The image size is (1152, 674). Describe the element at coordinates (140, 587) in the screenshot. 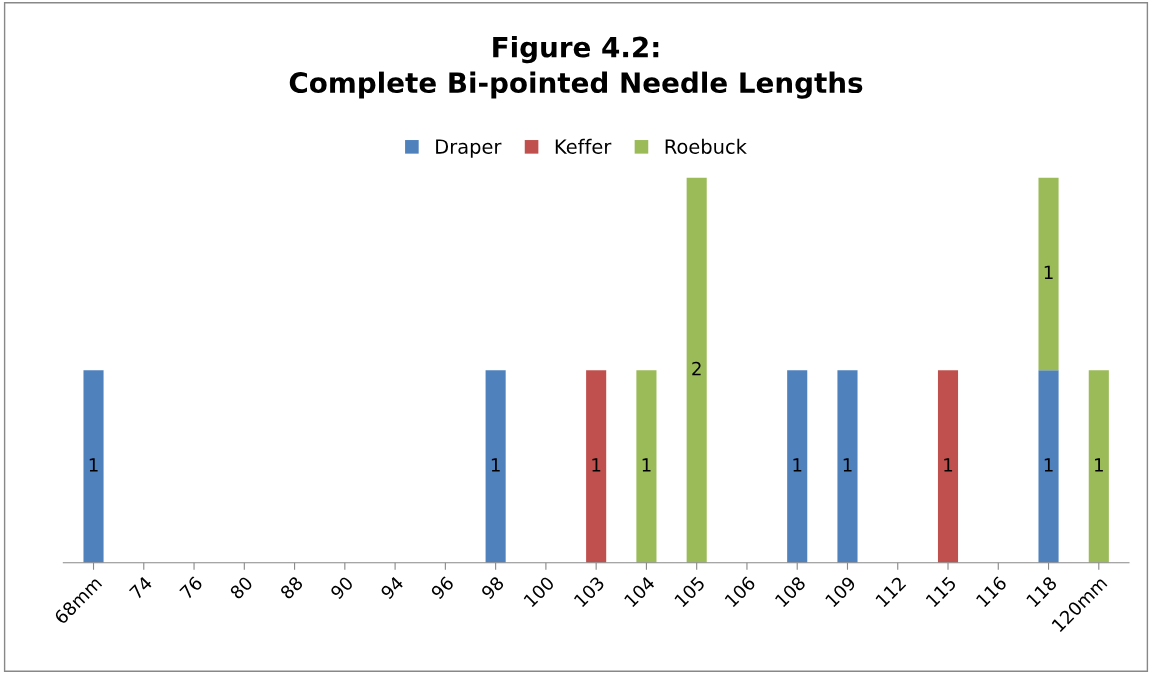

I see `x-tick-label: 74` at that location.